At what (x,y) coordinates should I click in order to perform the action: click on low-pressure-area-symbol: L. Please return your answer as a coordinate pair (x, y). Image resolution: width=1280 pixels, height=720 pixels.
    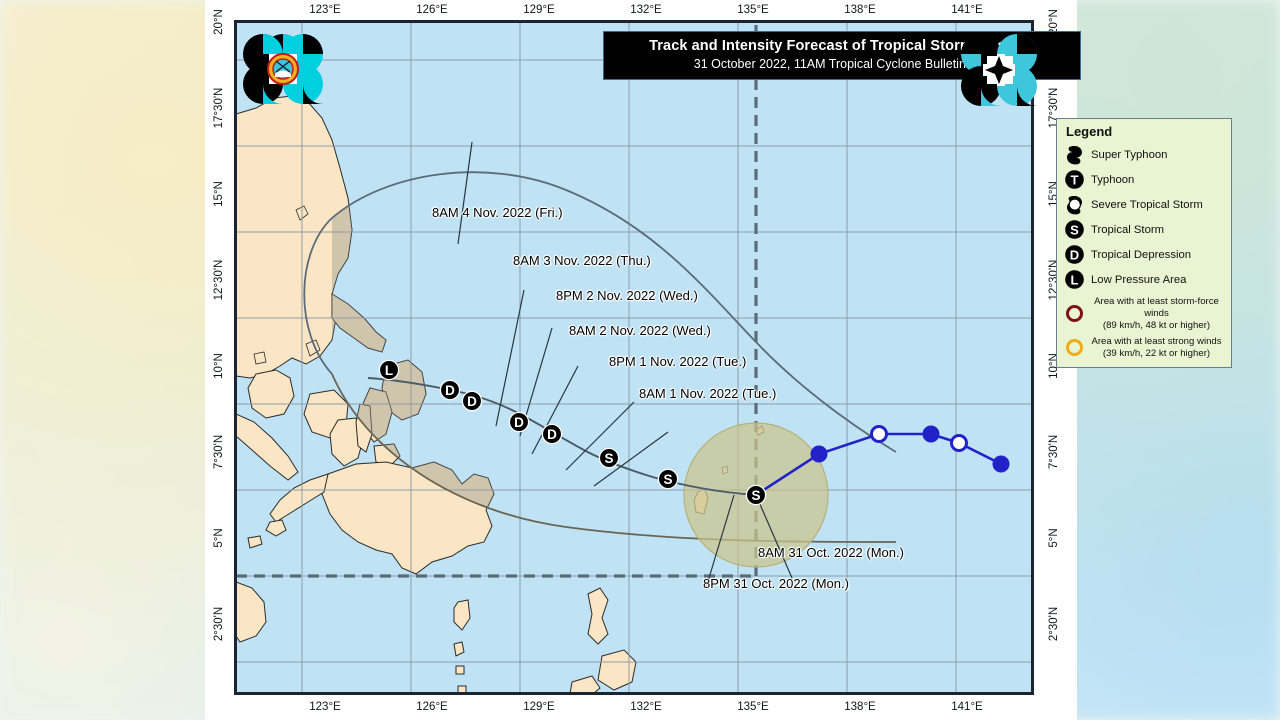
    Looking at the image, I should click on (1074, 279).